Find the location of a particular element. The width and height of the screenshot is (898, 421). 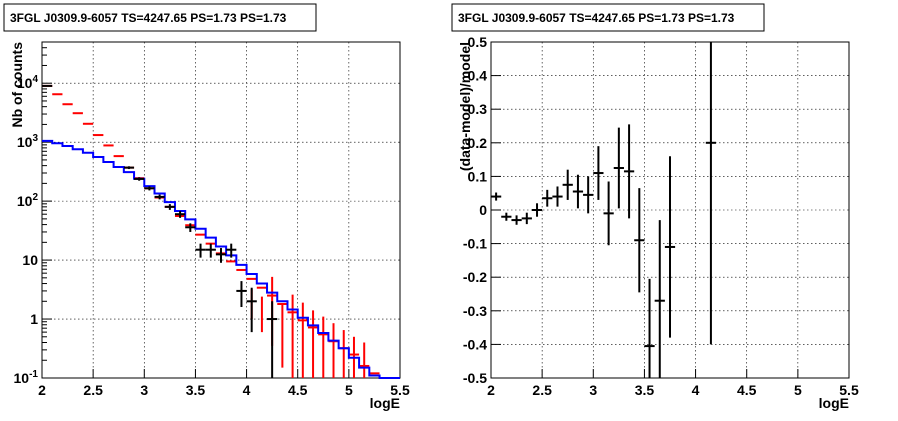

left-y-tick-label: 10 is located at coordinates (30, 260).